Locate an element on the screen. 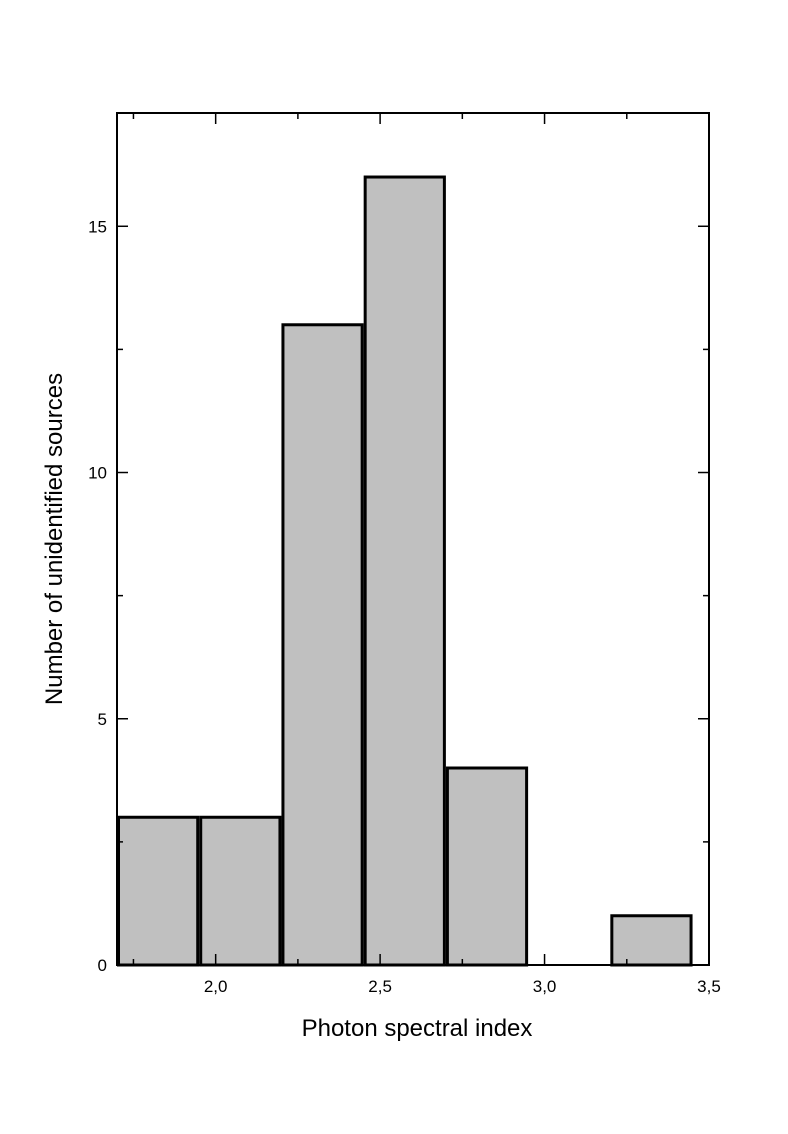 Image resolution: width=788 pixels, height=1134 pixels. y-tick-label-0: 0 is located at coordinates (102, 965).